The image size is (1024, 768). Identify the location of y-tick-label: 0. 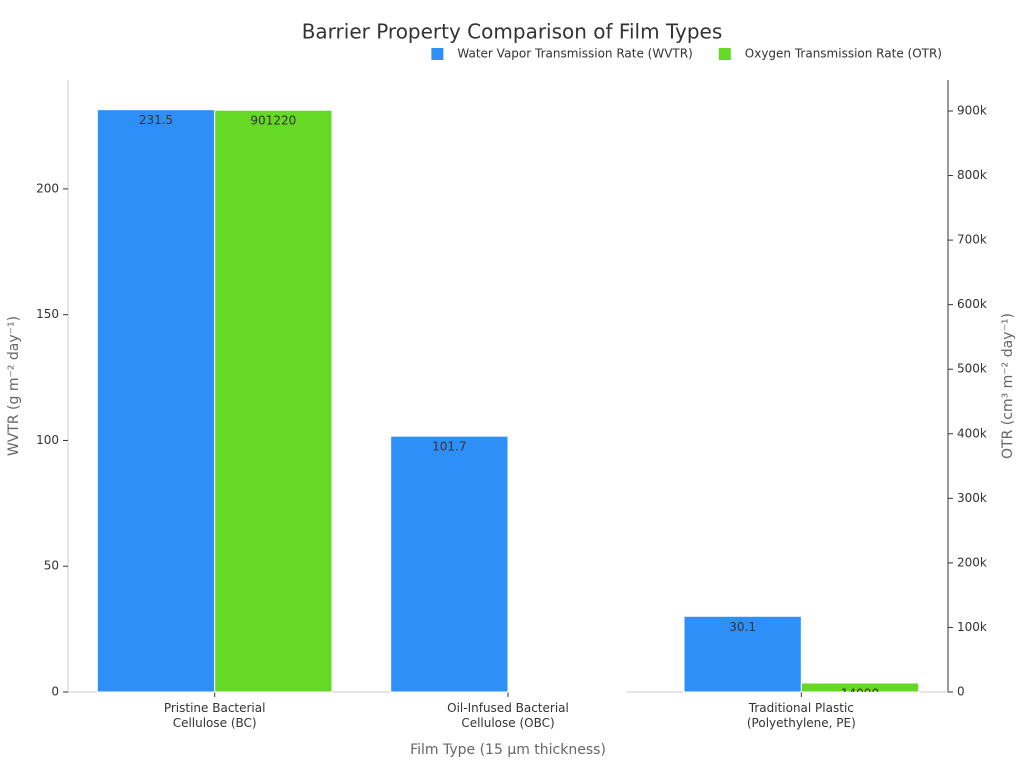
(55, 692).